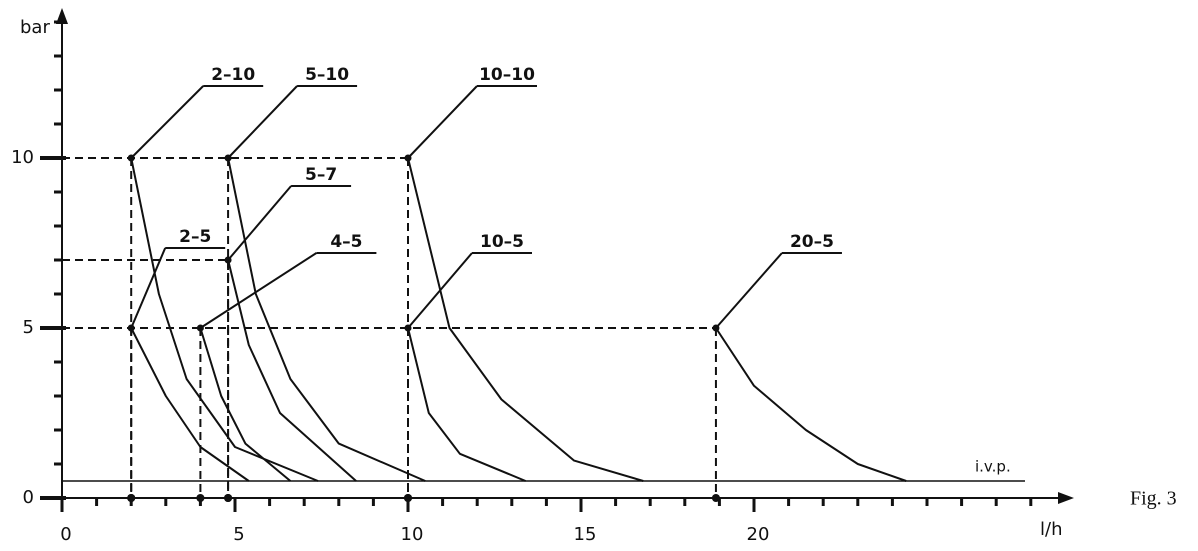 The image size is (1198, 551). What do you see at coordinates (238, 534) in the screenshot?
I see `x-tick-label: 5` at bounding box center [238, 534].